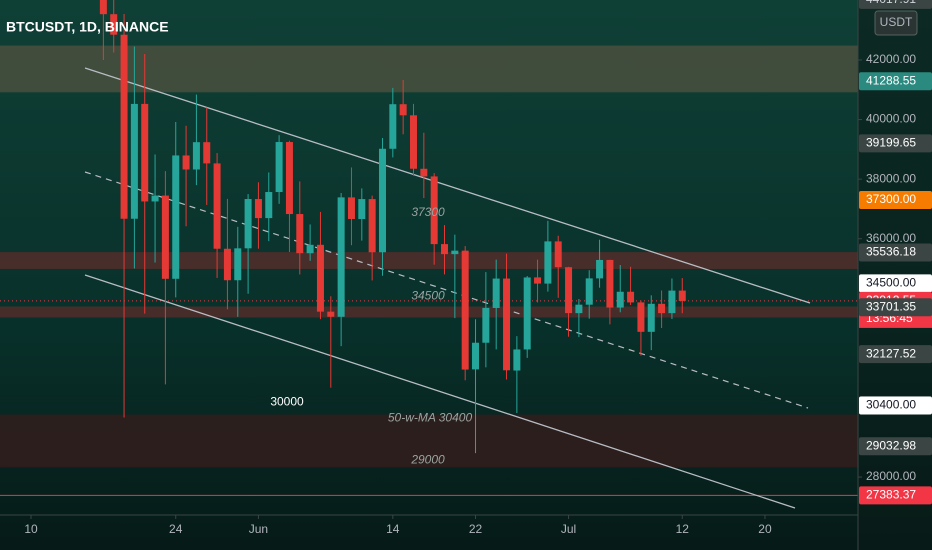 This screenshot has height=550, width=932. Describe the element at coordinates (891, 405) in the screenshot. I see `price-label: 30400.00` at that location.